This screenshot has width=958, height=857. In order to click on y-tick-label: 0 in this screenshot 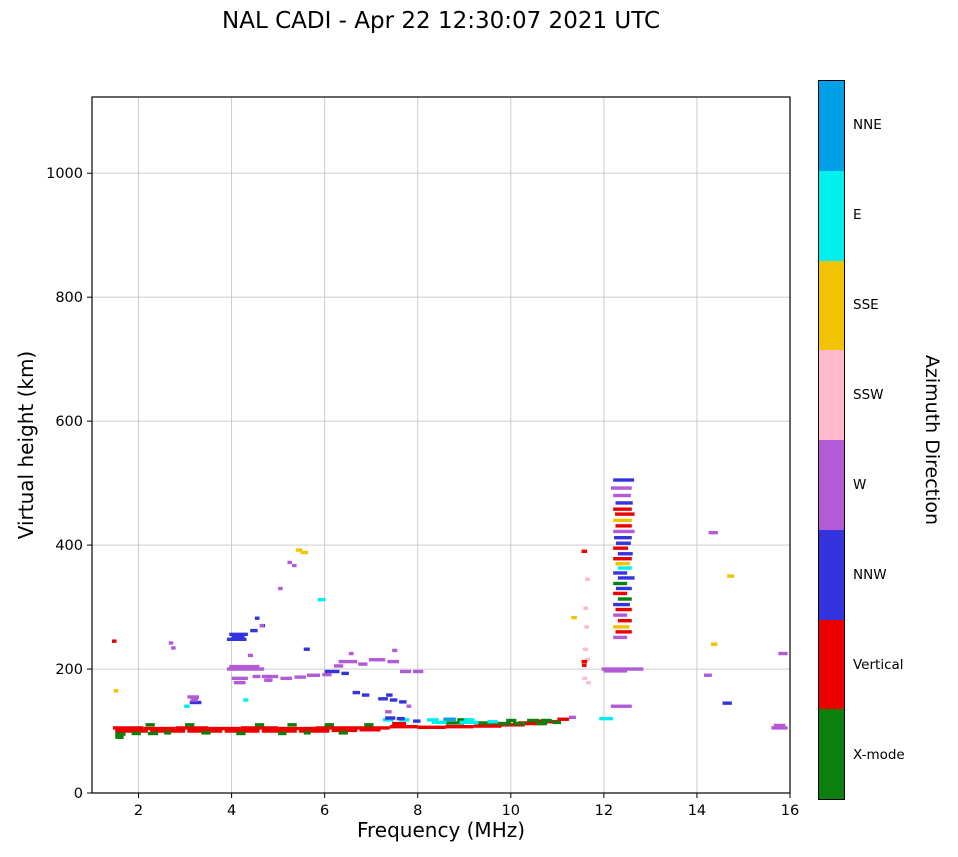, I will do `click(78, 794)`.